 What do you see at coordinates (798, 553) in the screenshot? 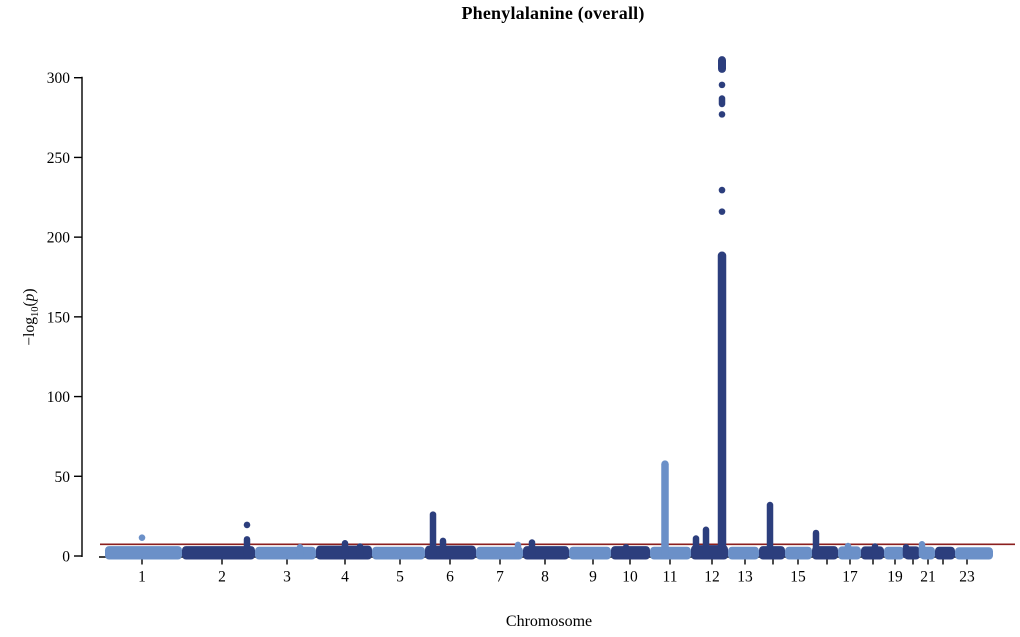
I see `chr-15-band` at bounding box center [798, 553].